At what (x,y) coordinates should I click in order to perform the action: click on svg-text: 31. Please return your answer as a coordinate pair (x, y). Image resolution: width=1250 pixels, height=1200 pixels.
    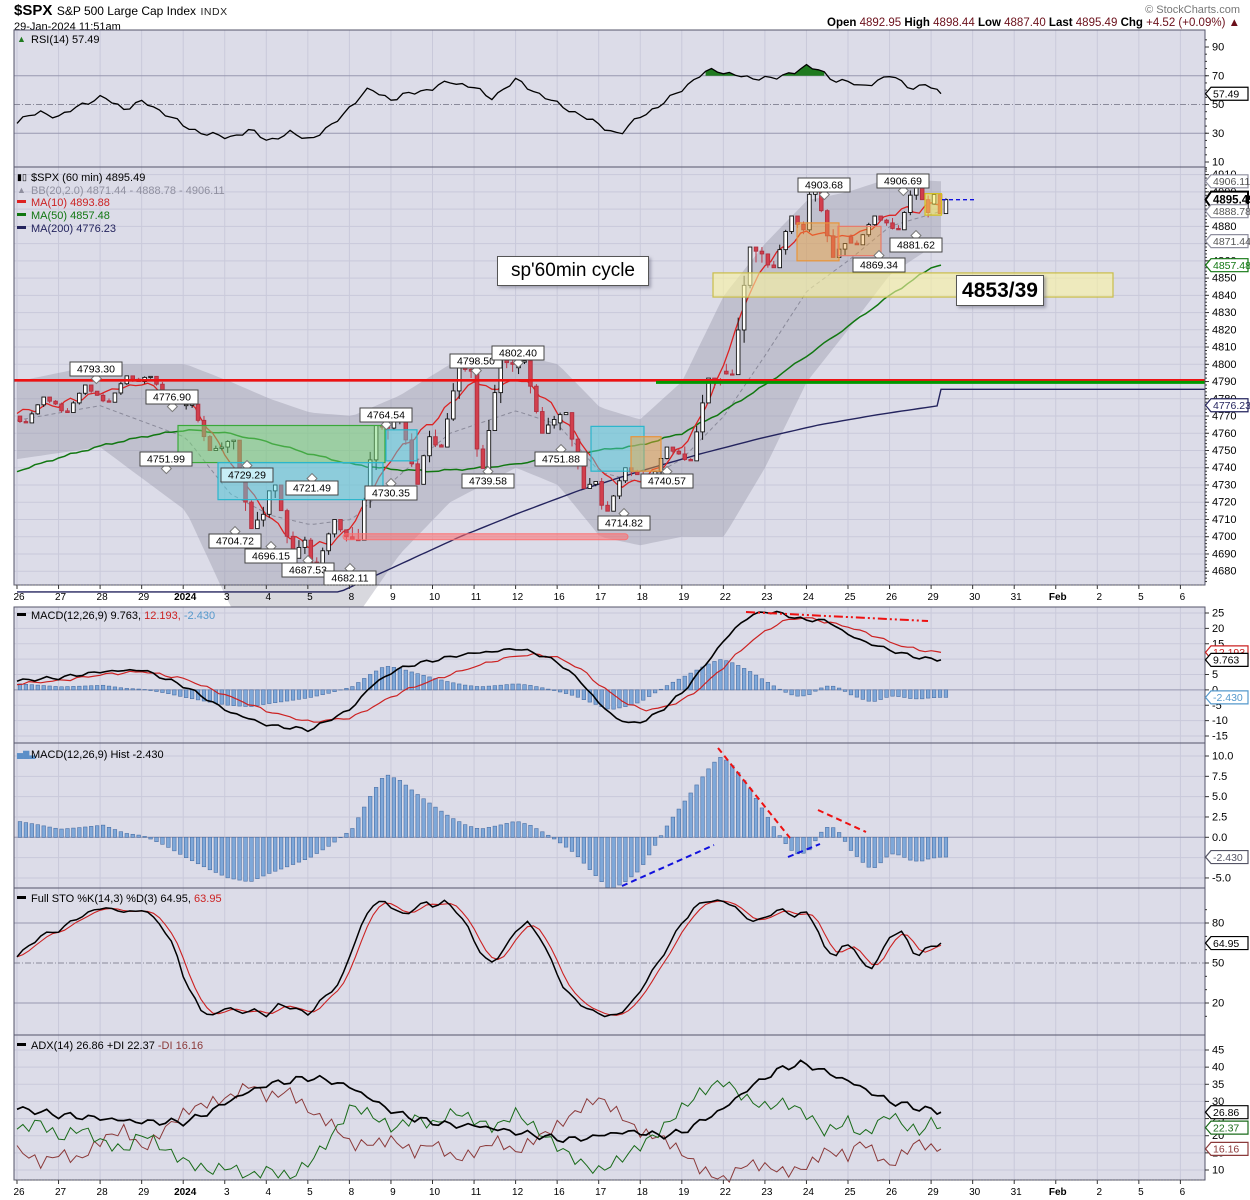
    Looking at the image, I should click on (1017, 1192).